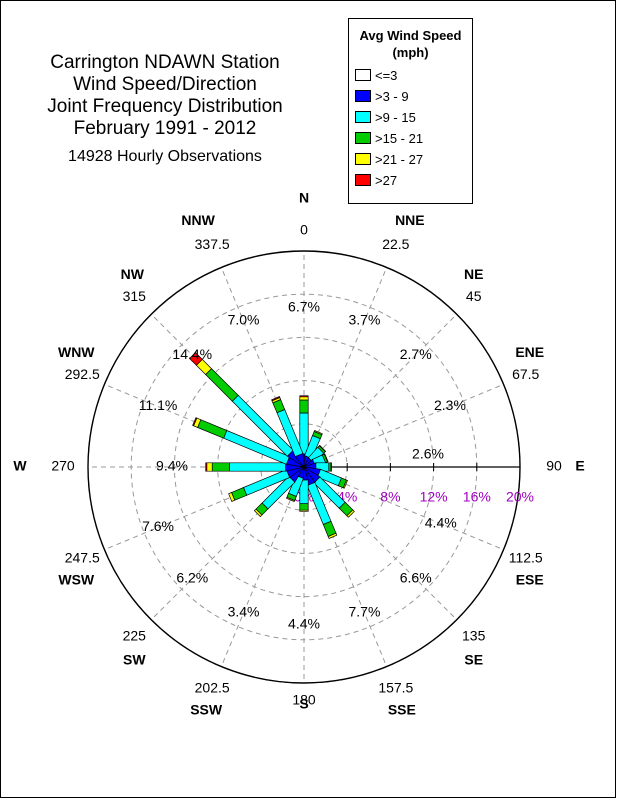  Describe the element at coordinates (416, 354) in the screenshot. I see `direction-total-label: 2.7%` at that location.